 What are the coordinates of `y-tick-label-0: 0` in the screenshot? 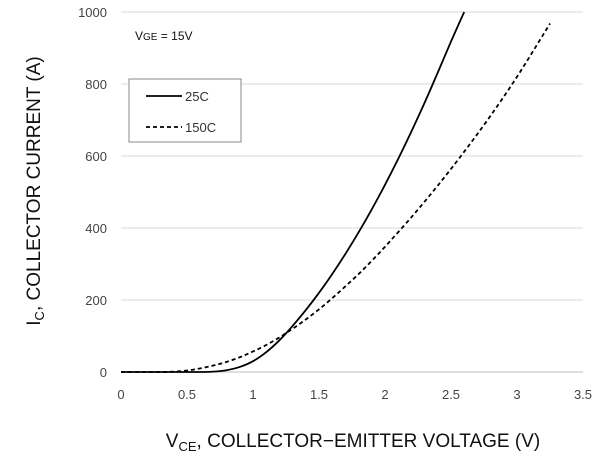 It's located at (103, 372).